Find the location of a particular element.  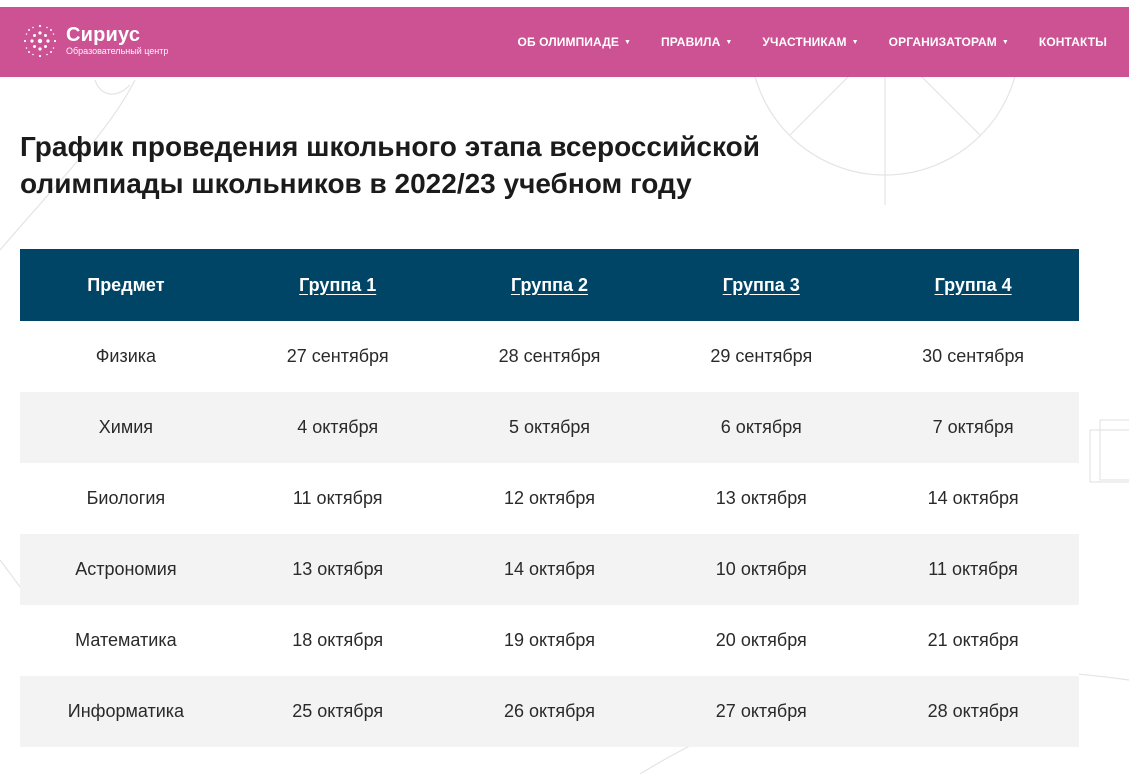

logo-subtitle: Образовательный центр is located at coordinates (117, 51).